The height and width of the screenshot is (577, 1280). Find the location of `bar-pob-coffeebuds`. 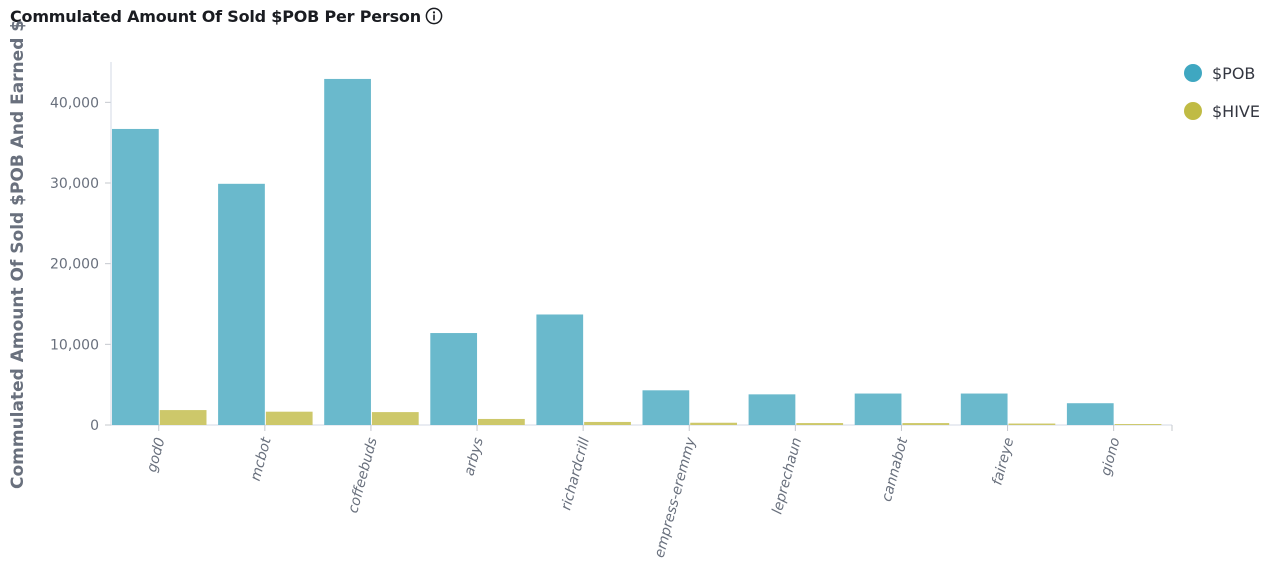

bar-pob-coffeebuds is located at coordinates (347, 251).